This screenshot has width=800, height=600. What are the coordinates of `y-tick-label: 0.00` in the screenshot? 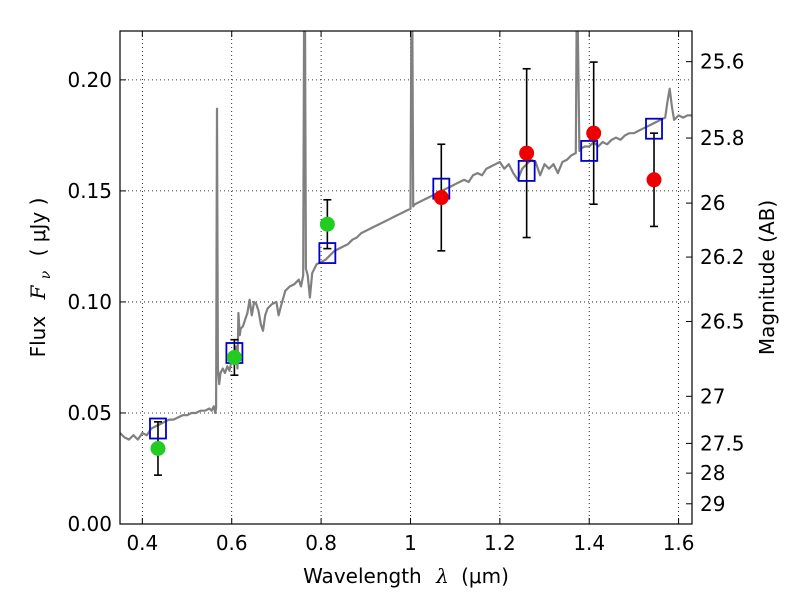 It's located at (89, 524).